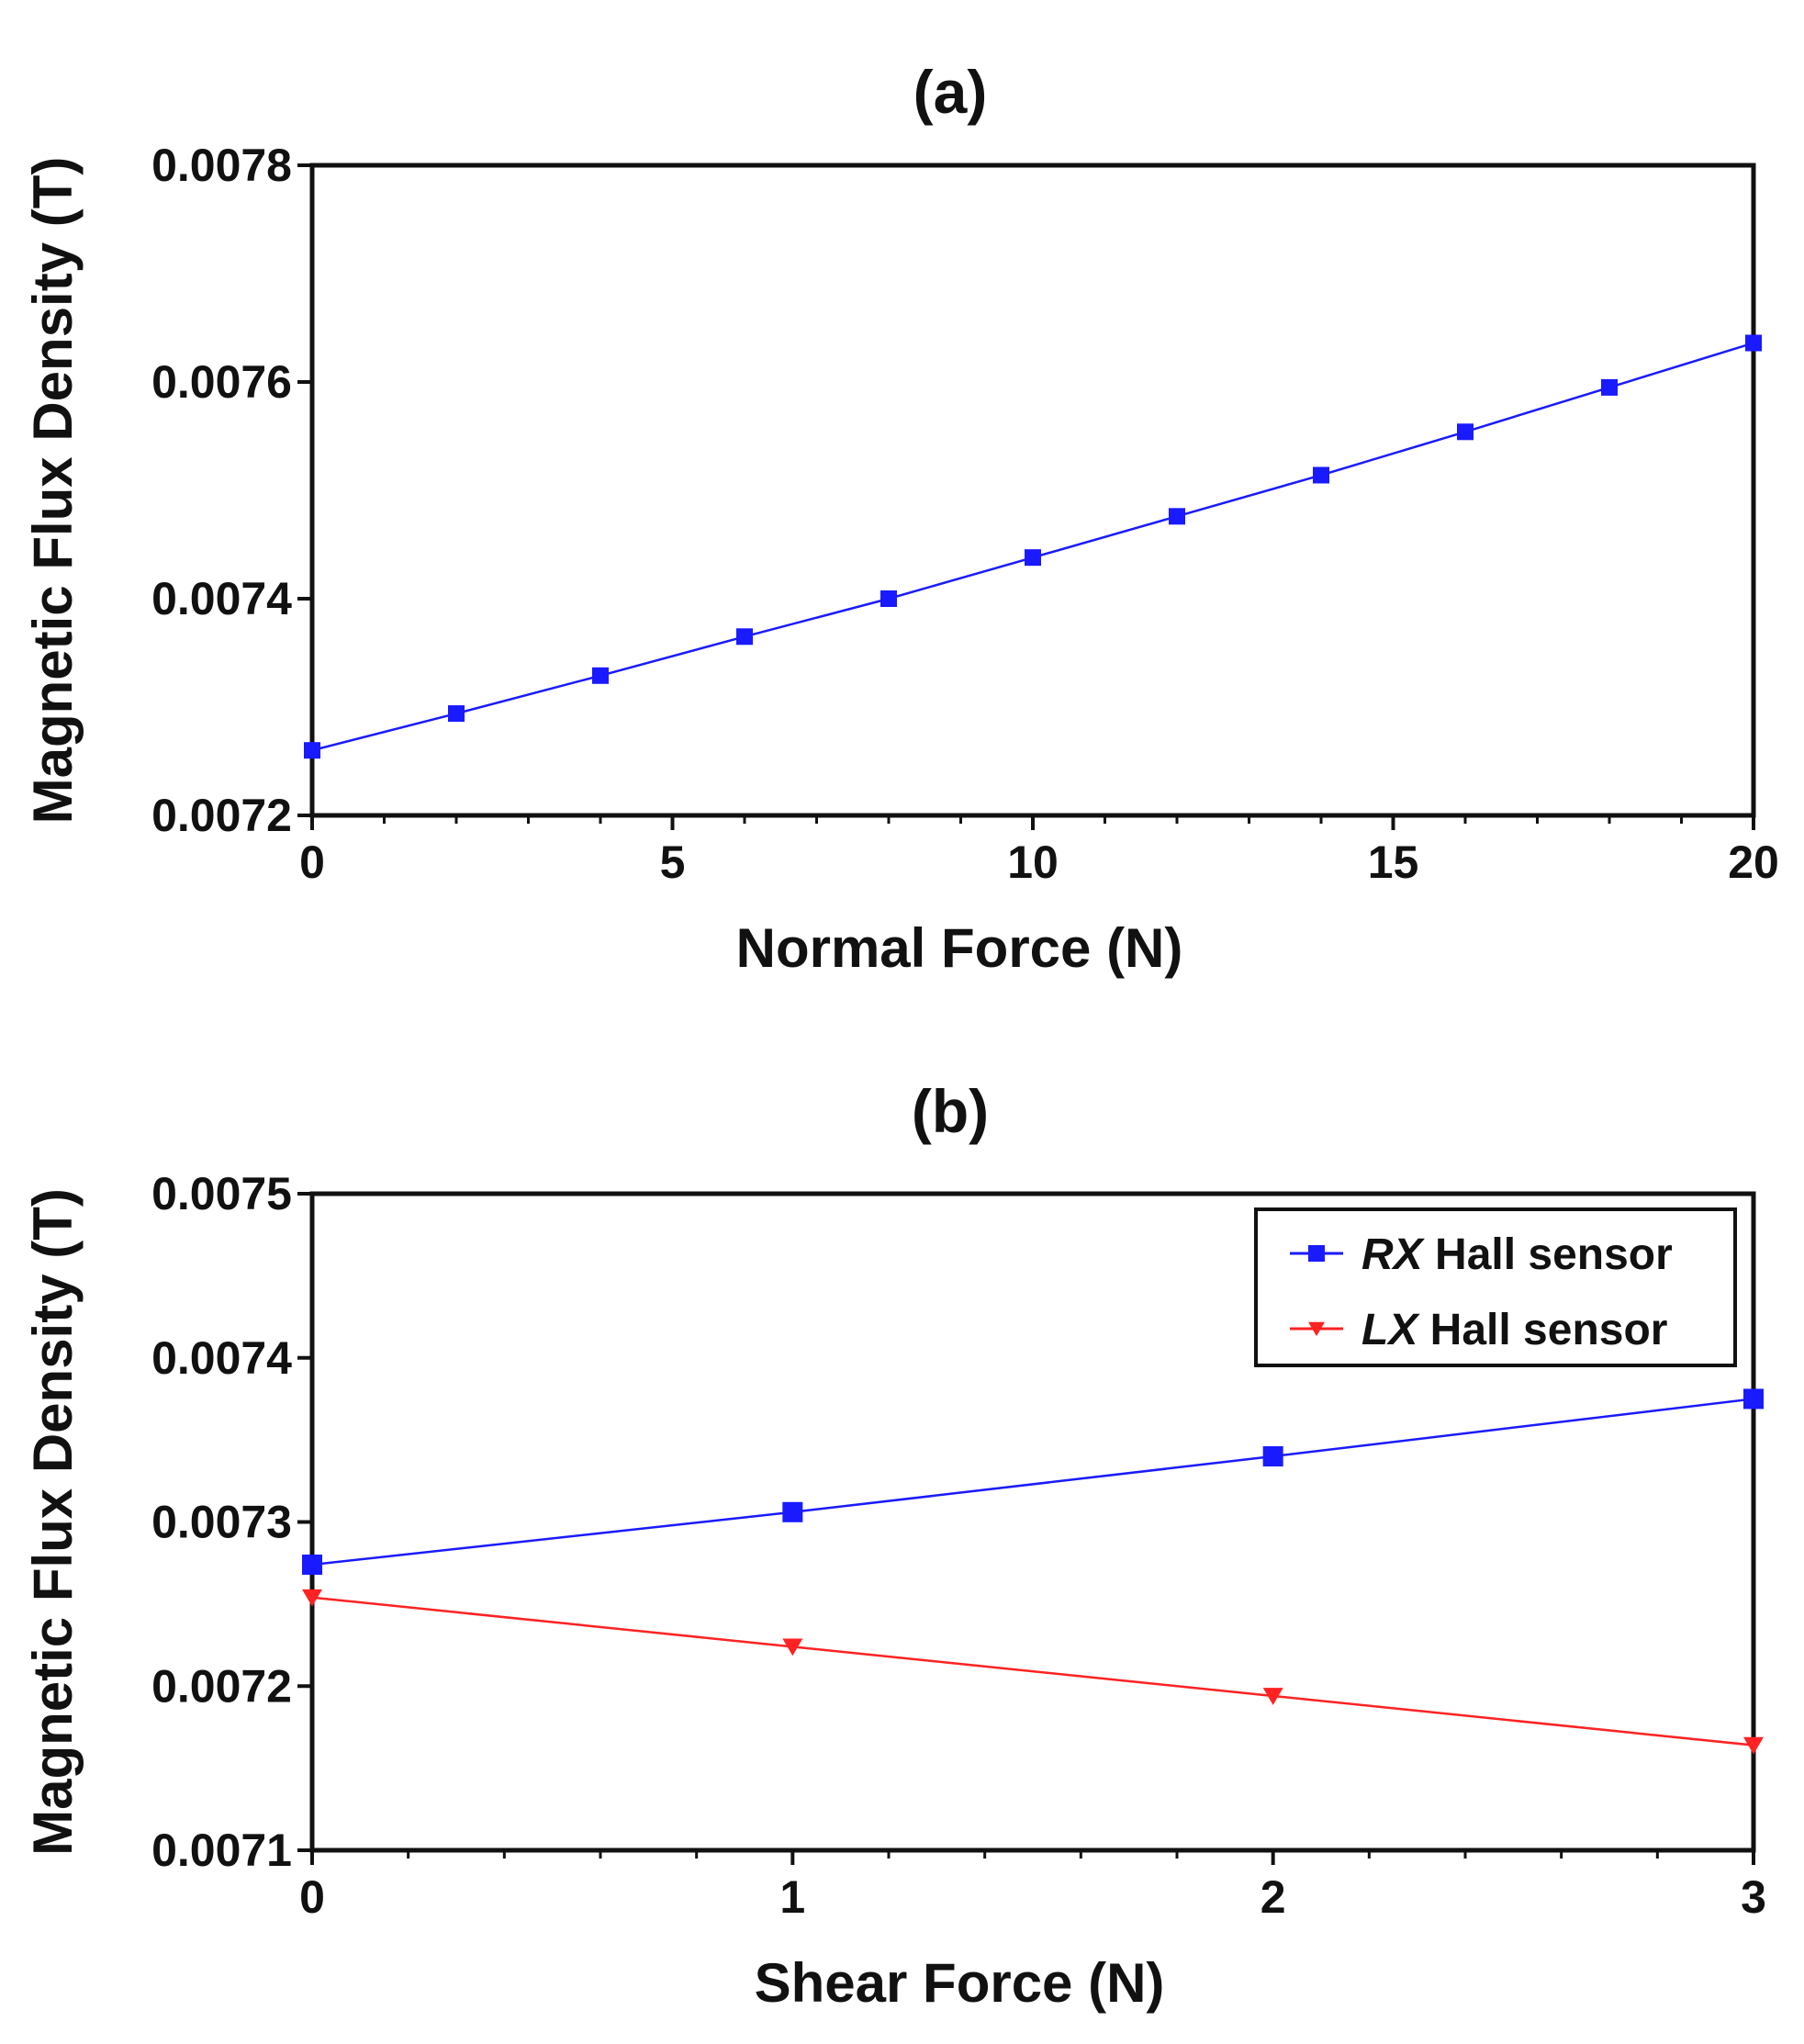  What do you see at coordinates (1753, 1897) in the screenshot?
I see `x-tick-label: 3` at bounding box center [1753, 1897].